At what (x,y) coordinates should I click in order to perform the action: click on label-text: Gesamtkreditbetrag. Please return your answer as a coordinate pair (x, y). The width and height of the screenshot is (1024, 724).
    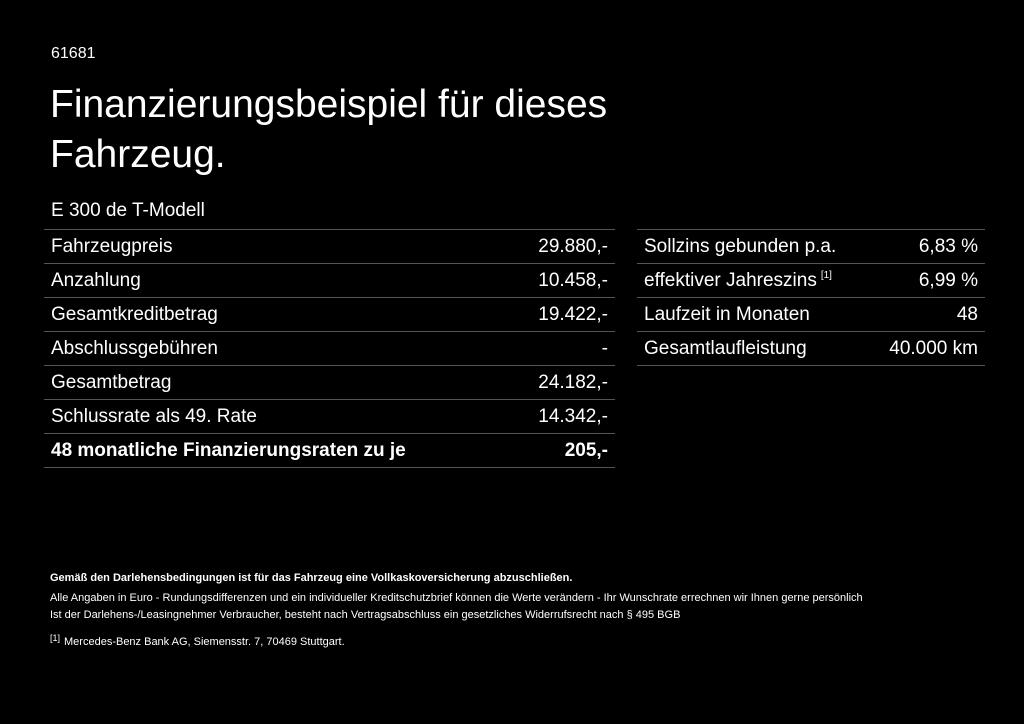
    Looking at the image, I should click on (134, 314).